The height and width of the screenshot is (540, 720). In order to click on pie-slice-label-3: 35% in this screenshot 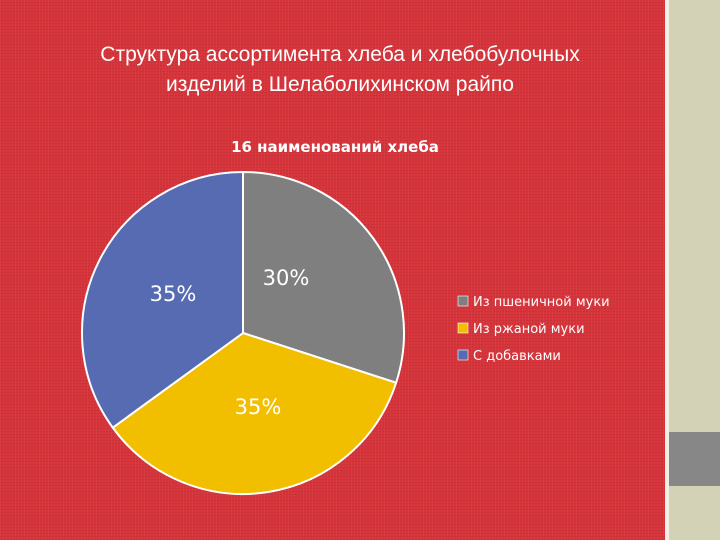, I will do `click(173, 294)`.